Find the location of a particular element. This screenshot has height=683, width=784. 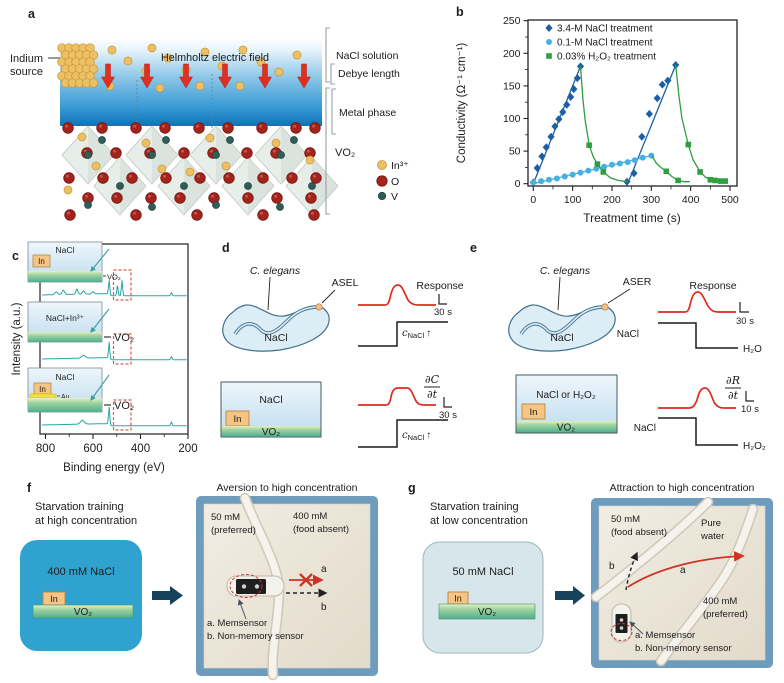

xps-inset-nacl-in-au: NaCl In Au VO₂ is located at coordinates (80, 390).